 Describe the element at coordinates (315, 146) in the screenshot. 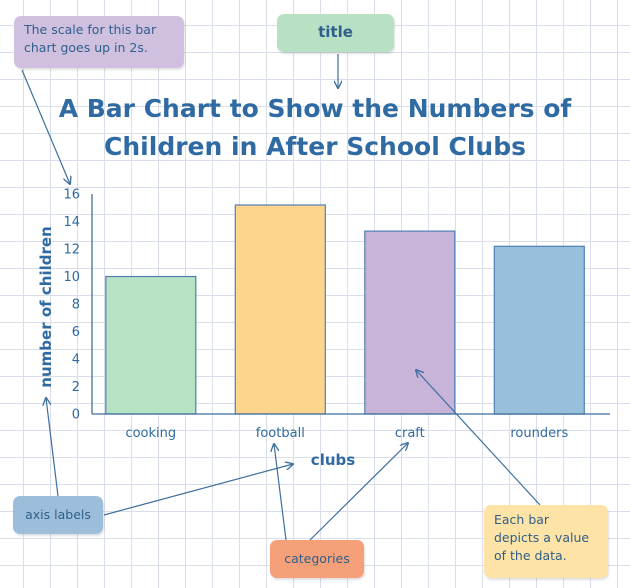

I see `chart-title-line-2: Children in After School Clubs` at that location.